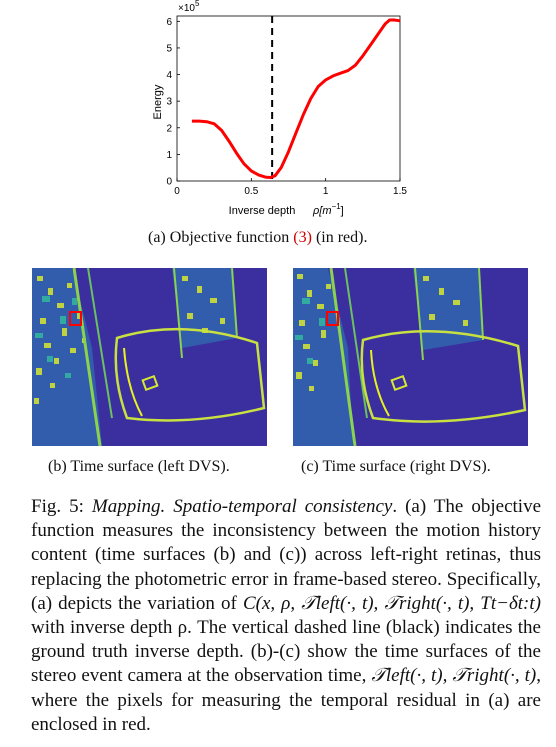 The image size is (556, 747). Describe the element at coordinates (332, 318) in the screenshot. I see `right-residual-box` at that location.